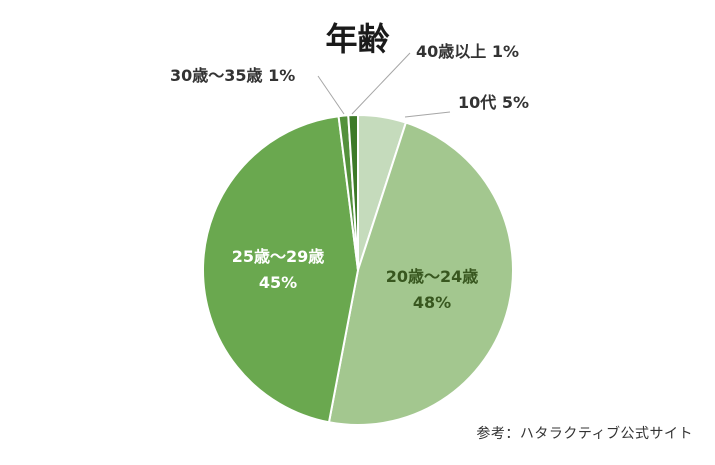 This screenshot has width=715, height=465. I want to click on slice-percent-label-2: 48%, so click(432, 302).